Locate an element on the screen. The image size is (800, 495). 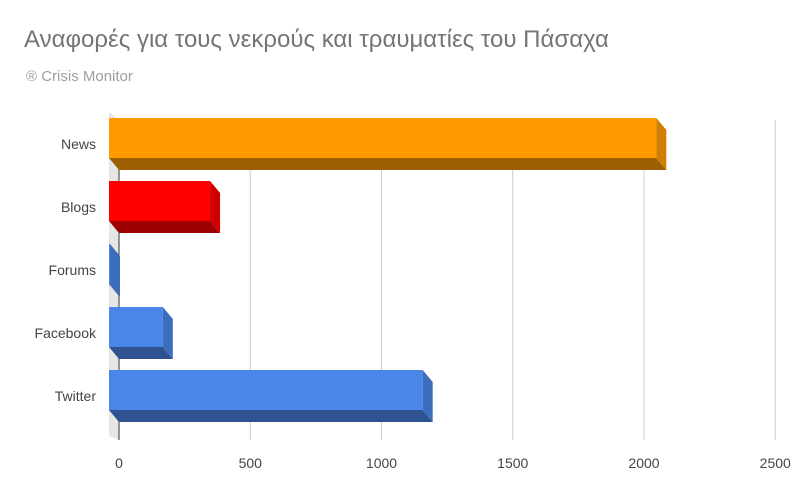
bar-front-twitter is located at coordinates (266, 390).